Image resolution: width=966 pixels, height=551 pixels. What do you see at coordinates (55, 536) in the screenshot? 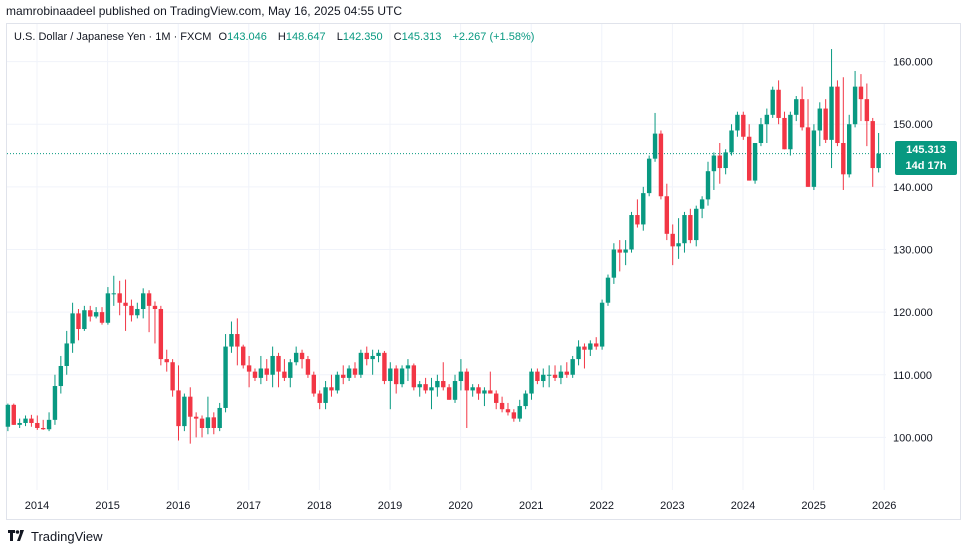
I see `tradingview-footer: TradingView` at bounding box center [55, 536].